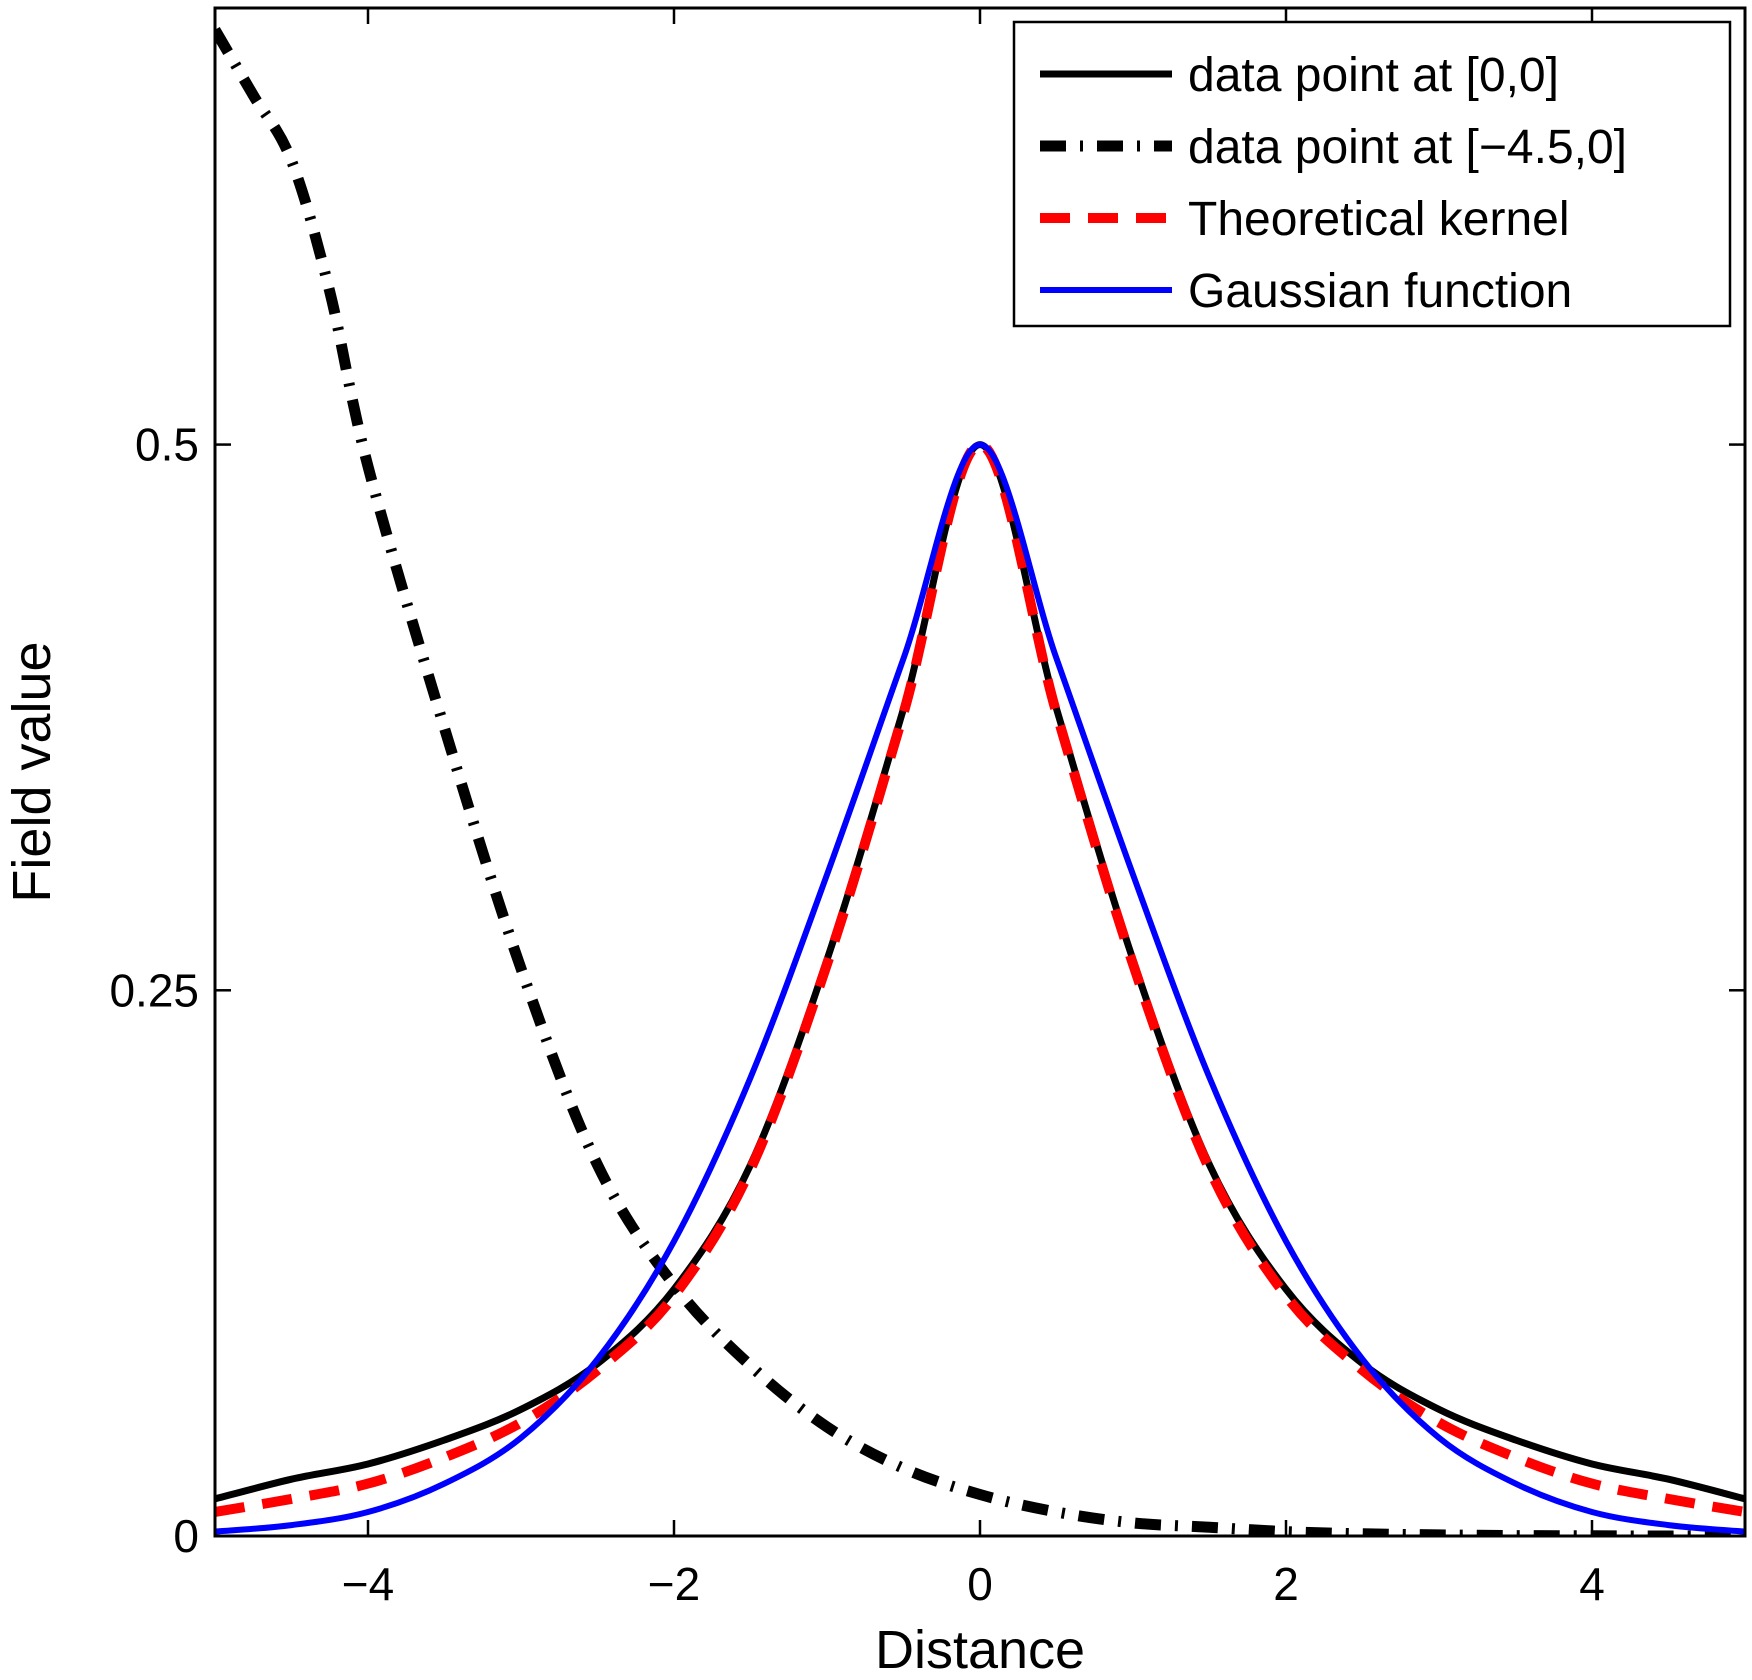 The image size is (1752, 1680). What do you see at coordinates (980, 1650) in the screenshot?
I see `x-axis-label: Distance` at bounding box center [980, 1650].